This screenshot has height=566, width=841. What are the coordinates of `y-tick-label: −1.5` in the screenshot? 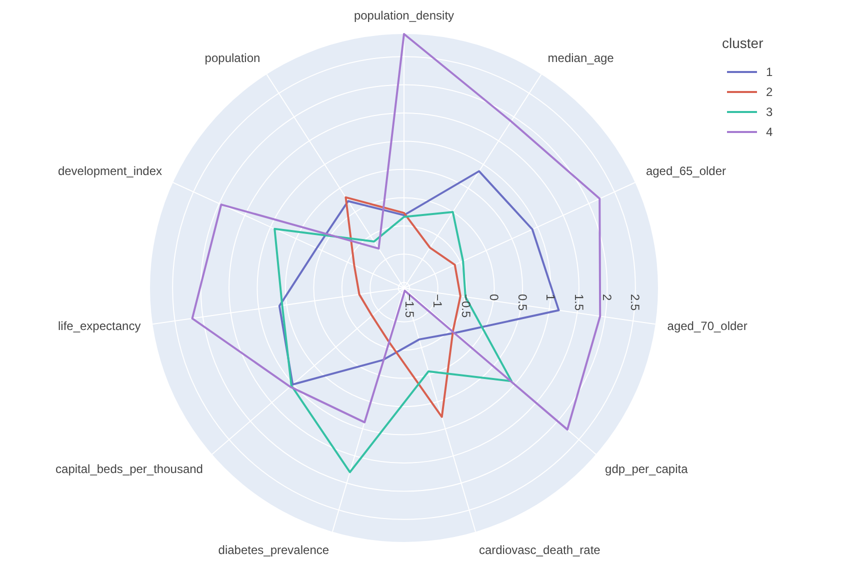 It's located at (409, 306).